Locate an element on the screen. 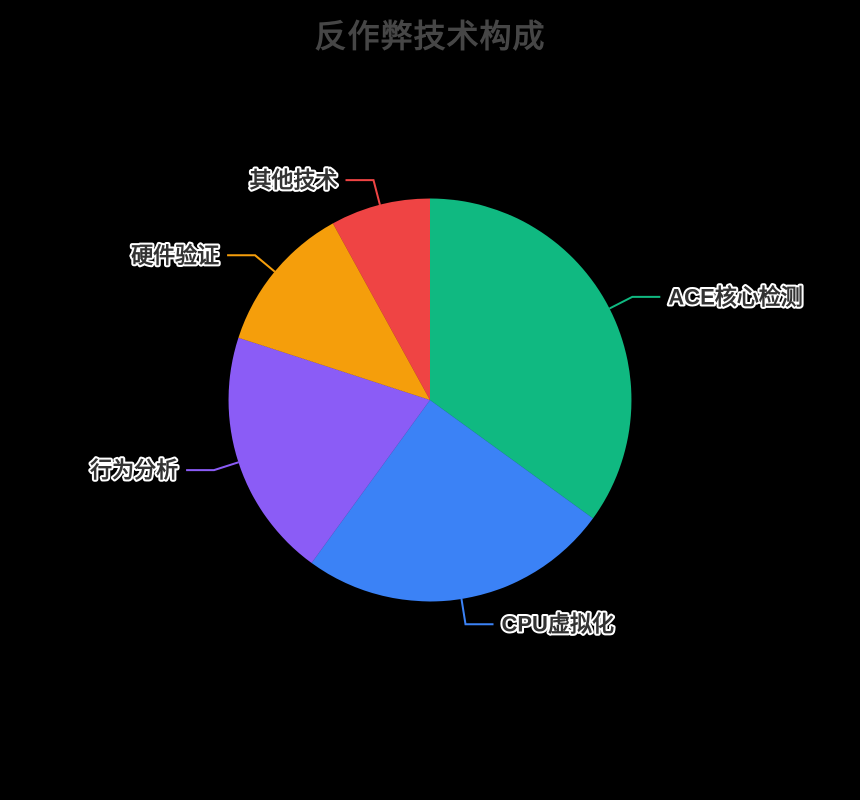 The width and height of the screenshot is (860, 800). slice-label-other-tech: 其他技术 is located at coordinates (293, 180).